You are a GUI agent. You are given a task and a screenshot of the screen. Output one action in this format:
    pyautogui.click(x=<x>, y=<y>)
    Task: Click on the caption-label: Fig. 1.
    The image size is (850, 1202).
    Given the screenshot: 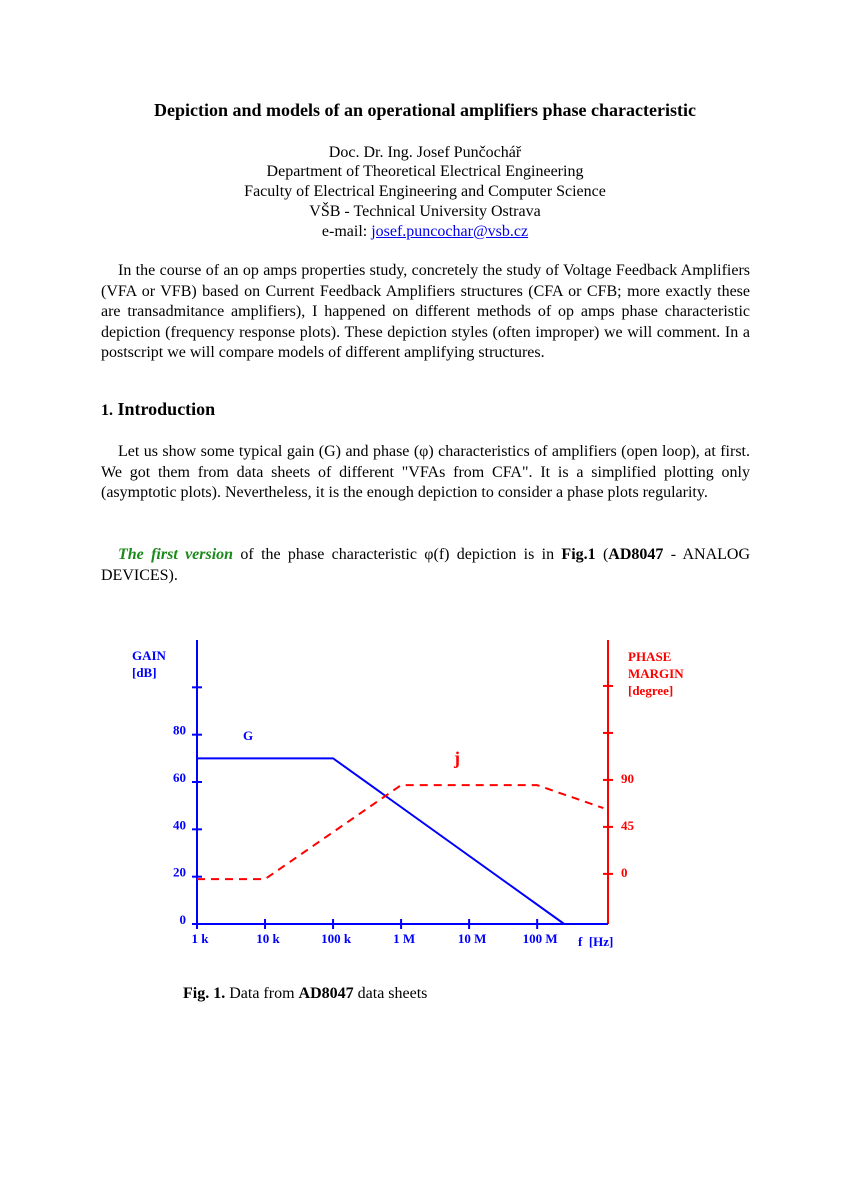 What is the action you would take?
    pyautogui.click(x=204, y=993)
    